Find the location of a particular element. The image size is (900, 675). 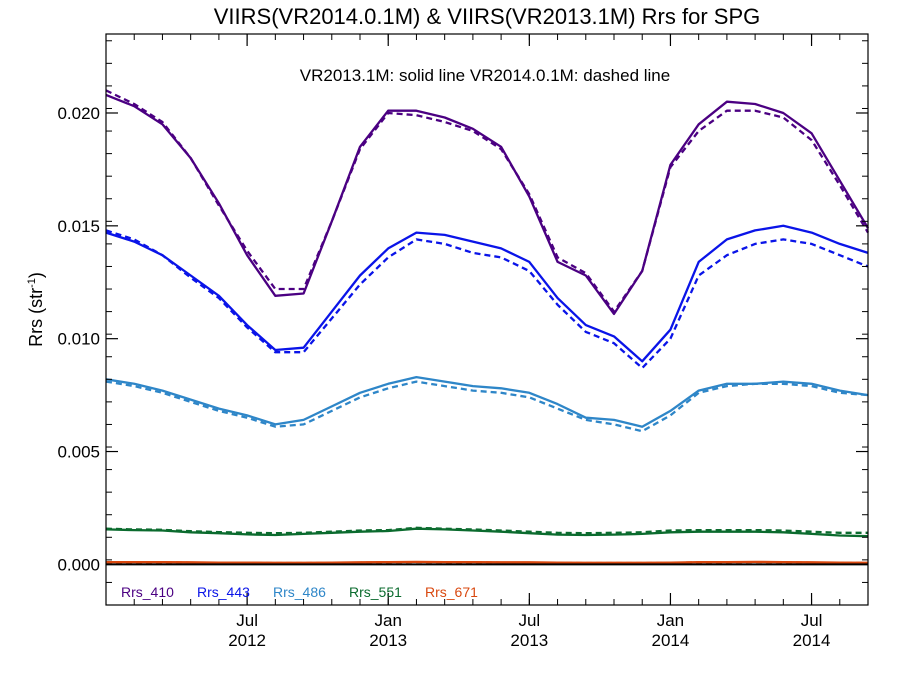

y-tick-label: 0.005 is located at coordinates (78, 452).